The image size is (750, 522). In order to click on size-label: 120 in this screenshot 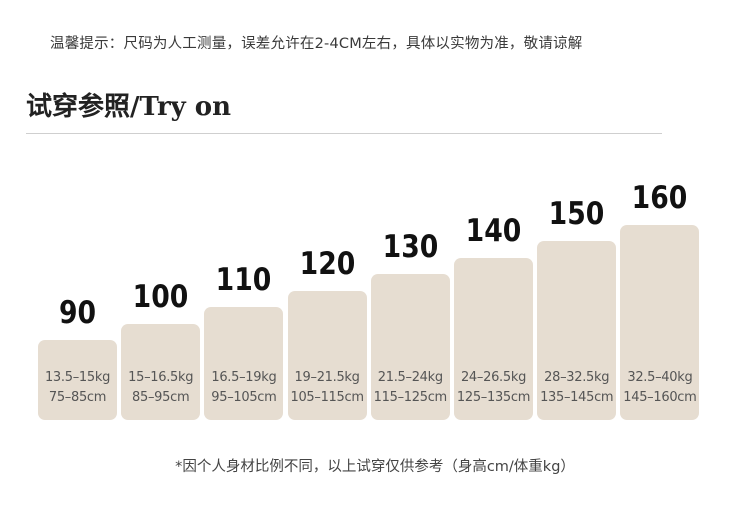, I will do `click(327, 263)`.